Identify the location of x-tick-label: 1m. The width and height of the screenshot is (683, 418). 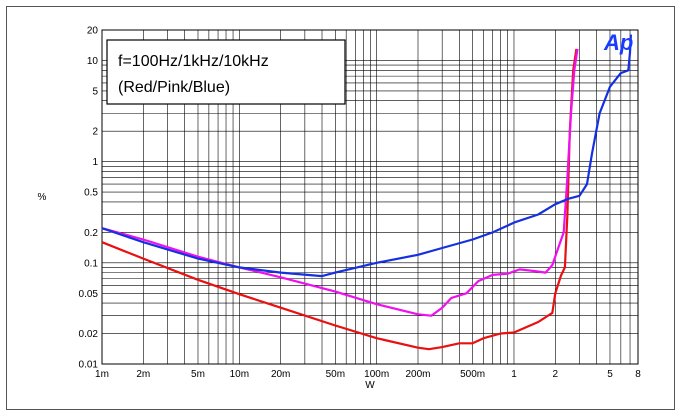
(102, 374).